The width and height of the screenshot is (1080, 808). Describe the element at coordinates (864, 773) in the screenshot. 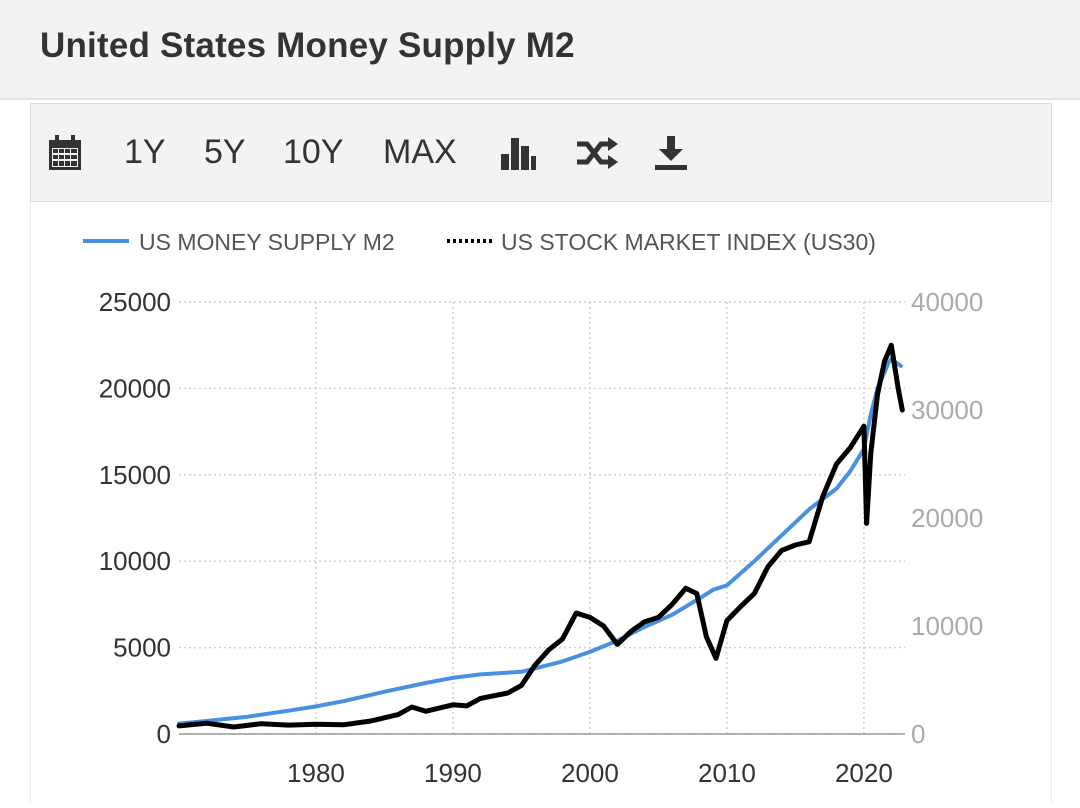

I see `x-tick-label: 2020` at that location.